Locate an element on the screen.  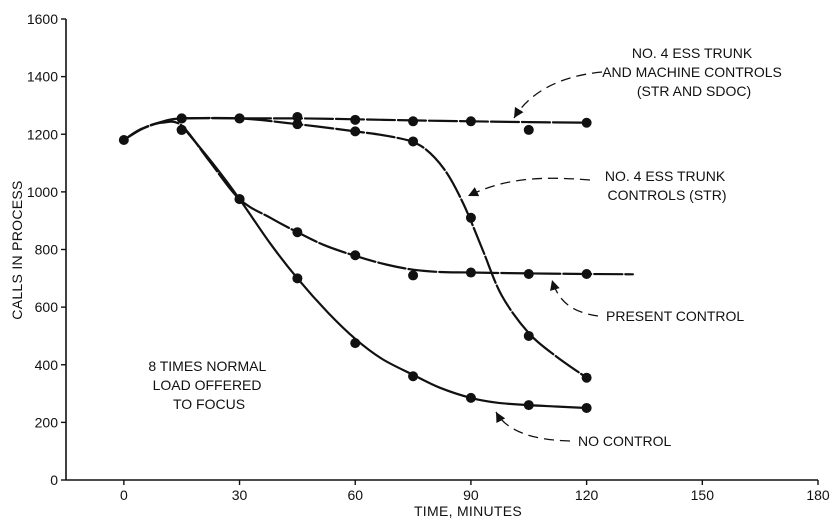
annotation-line: 8 TIMES NORMAL is located at coordinates (207, 366).